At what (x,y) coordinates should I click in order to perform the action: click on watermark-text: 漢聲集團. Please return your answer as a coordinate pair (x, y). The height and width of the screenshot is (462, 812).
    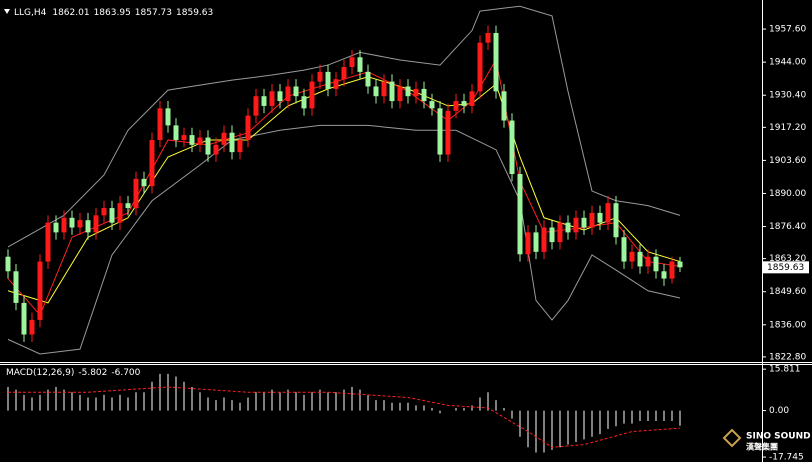
    Looking at the image, I should click on (762, 447).